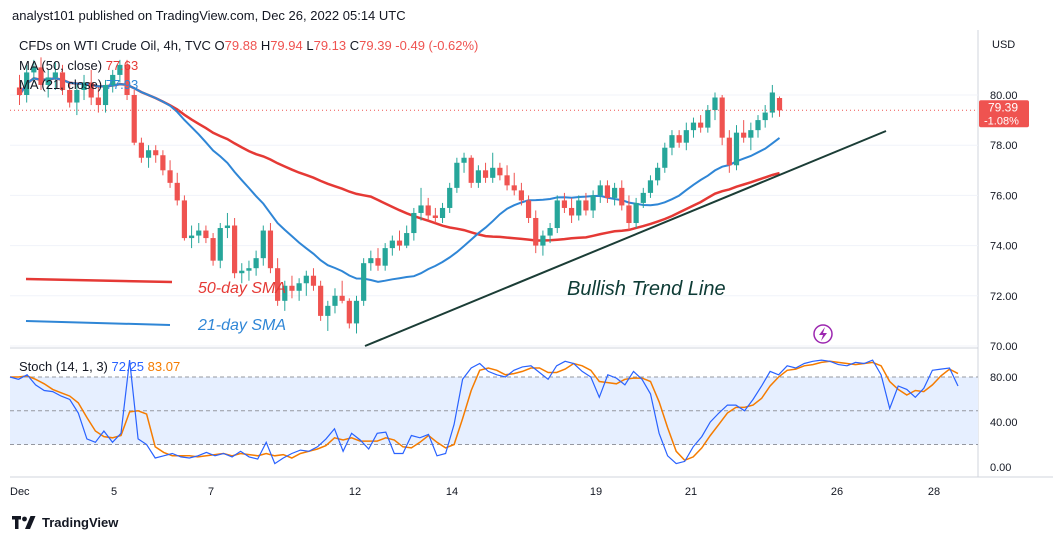 The width and height of the screenshot is (1053, 542). What do you see at coordinates (24, 522) in the screenshot?
I see `tradingview-logo-icon` at bounding box center [24, 522].